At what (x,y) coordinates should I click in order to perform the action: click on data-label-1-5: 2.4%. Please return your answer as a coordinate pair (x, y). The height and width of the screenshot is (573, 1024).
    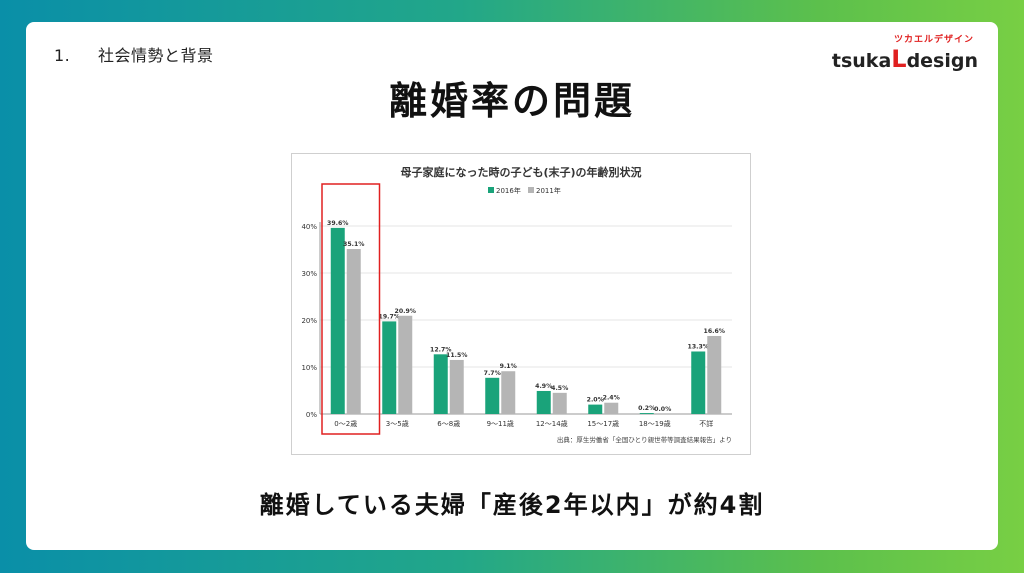
    Looking at the image, I should click on (611, 398).